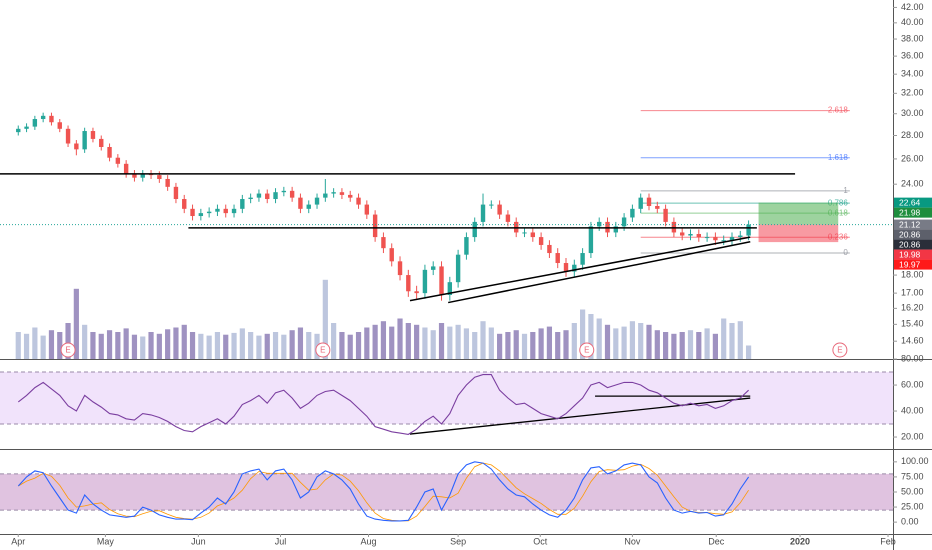 This screenshot has height=550, width=932. What do you see at coordinates (716, 541) in the screenshot?
I see `x-tick-label: Dec` at bounding box center [716, 541].